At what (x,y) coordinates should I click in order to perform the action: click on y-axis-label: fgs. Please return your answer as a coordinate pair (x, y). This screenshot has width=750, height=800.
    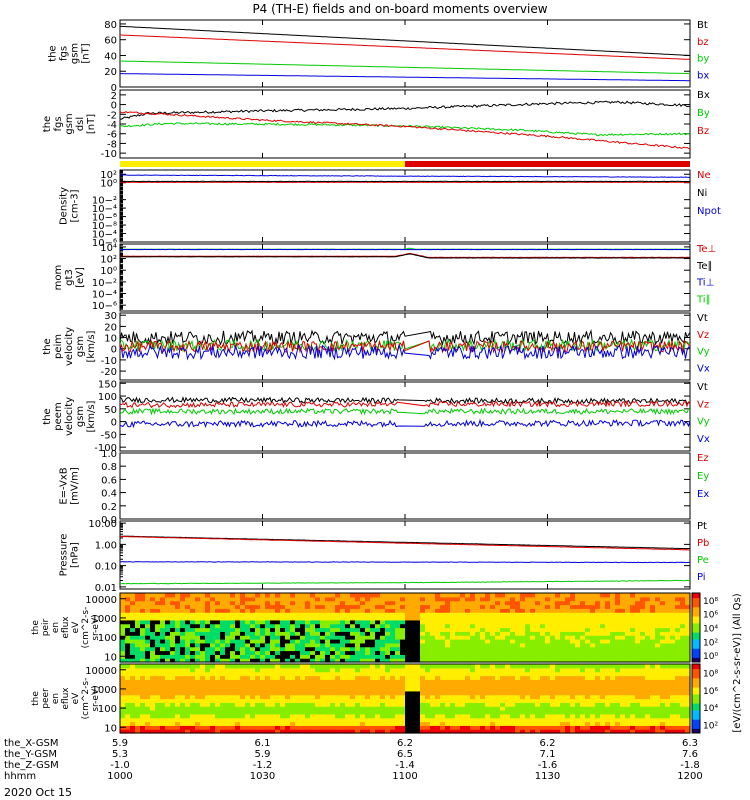
    Looking at the image, I should click on (58, 123).